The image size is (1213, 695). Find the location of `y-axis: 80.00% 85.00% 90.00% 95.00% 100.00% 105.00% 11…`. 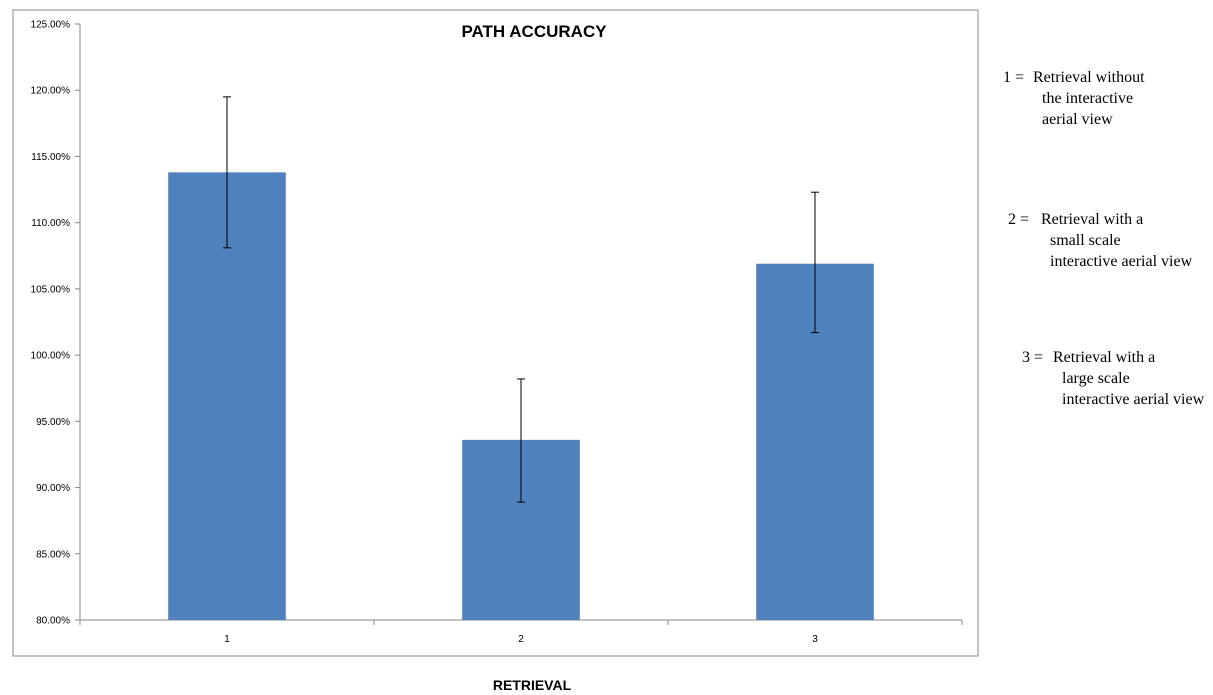

y-axis: 80.00% 85.00% 90.00% 95.00% 100.00% 105.00% 11… is located at coordinates (56, 323).